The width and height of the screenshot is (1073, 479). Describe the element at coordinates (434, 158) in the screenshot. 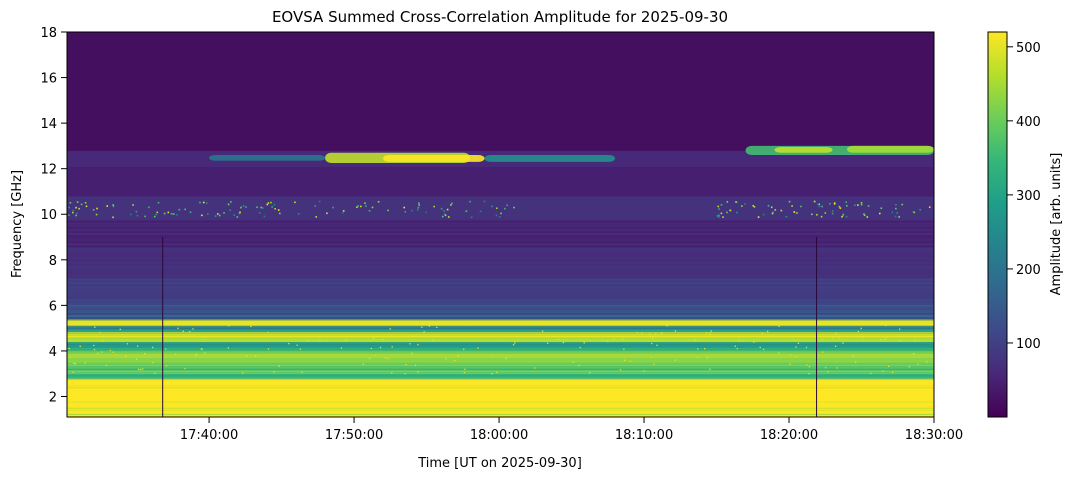

I see `emission-feature` at that location.